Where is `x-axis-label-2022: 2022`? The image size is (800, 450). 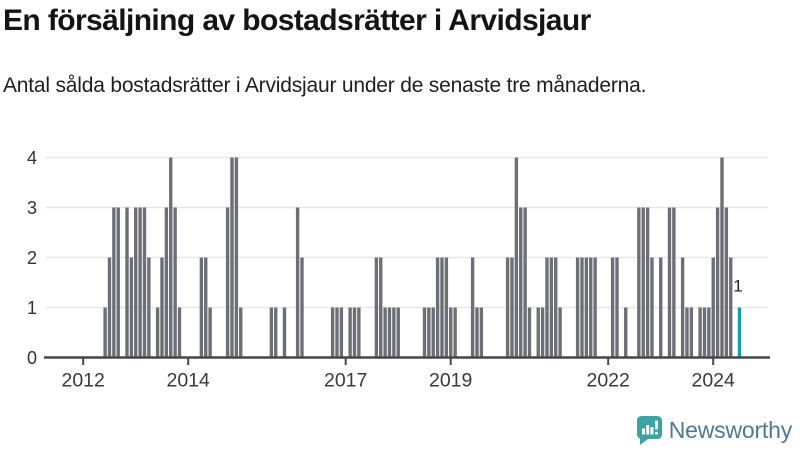
x-axis-label-2022: 2022 is located at coordinates (607, 381).